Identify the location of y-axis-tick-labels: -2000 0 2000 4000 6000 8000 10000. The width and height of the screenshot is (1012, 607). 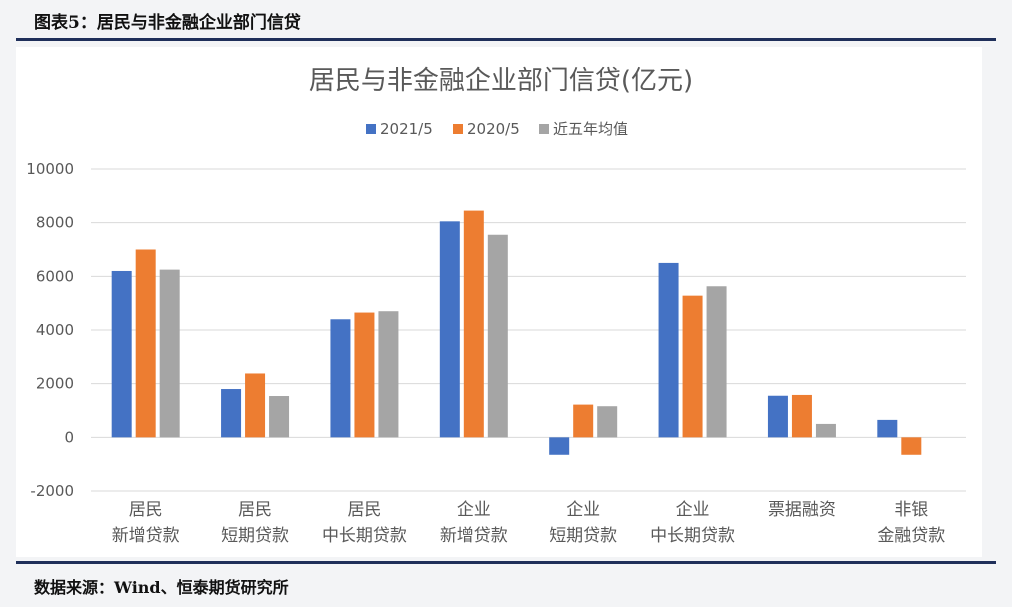
(50, 330).